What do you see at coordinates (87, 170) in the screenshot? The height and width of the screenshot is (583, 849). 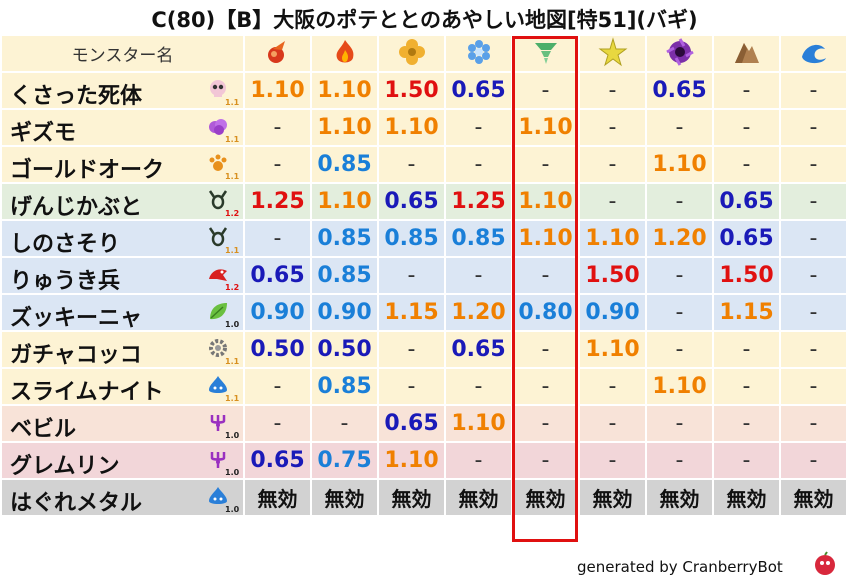 I see `monster-name: ゴールドオーク` at bounding box center [87, 170].